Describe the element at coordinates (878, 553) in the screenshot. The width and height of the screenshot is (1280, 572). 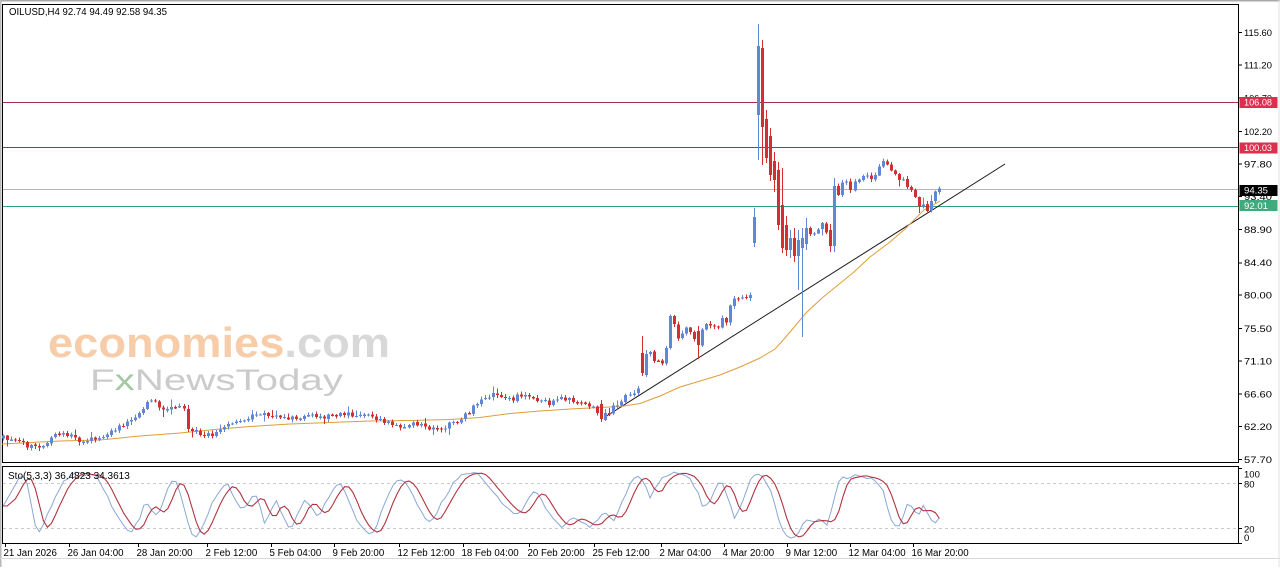
I see `svg-text: 12 Mar 04:00` at that location.